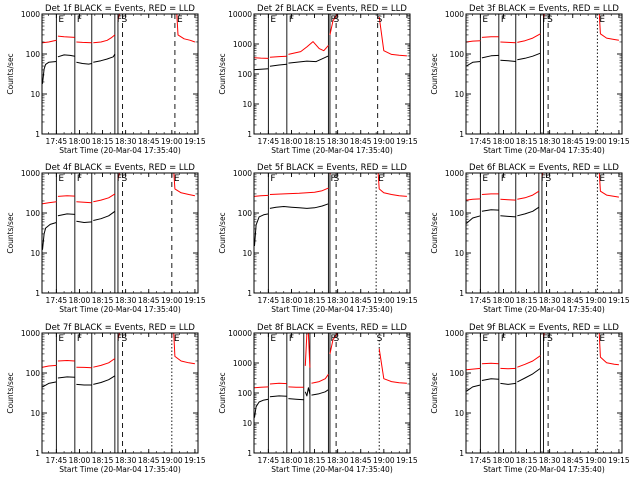  Describe the element at coordinates (544, 328) in the screenshot. I see `panel-title: Det 9f BLACK = Events, RED = LLD` at that location.